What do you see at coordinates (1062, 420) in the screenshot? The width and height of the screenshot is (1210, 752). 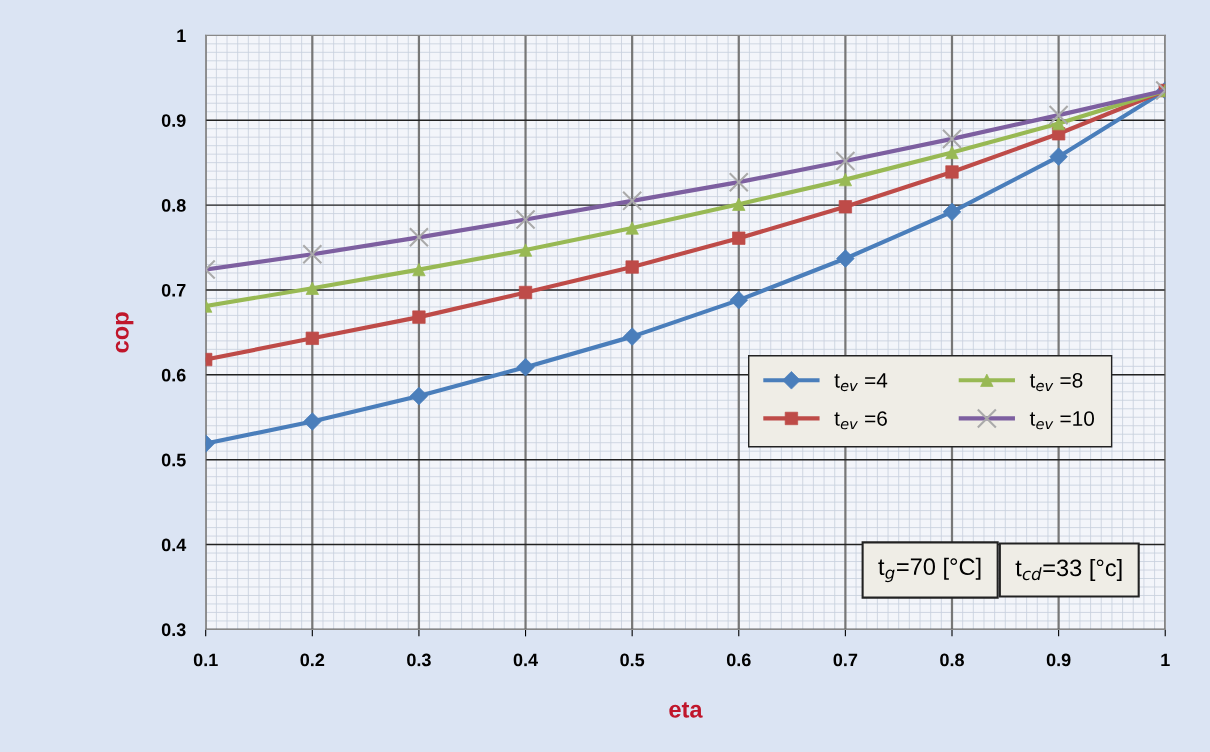 I see `legend-label: t$_{ev}$ =10` at bounding box center [1062, 420].